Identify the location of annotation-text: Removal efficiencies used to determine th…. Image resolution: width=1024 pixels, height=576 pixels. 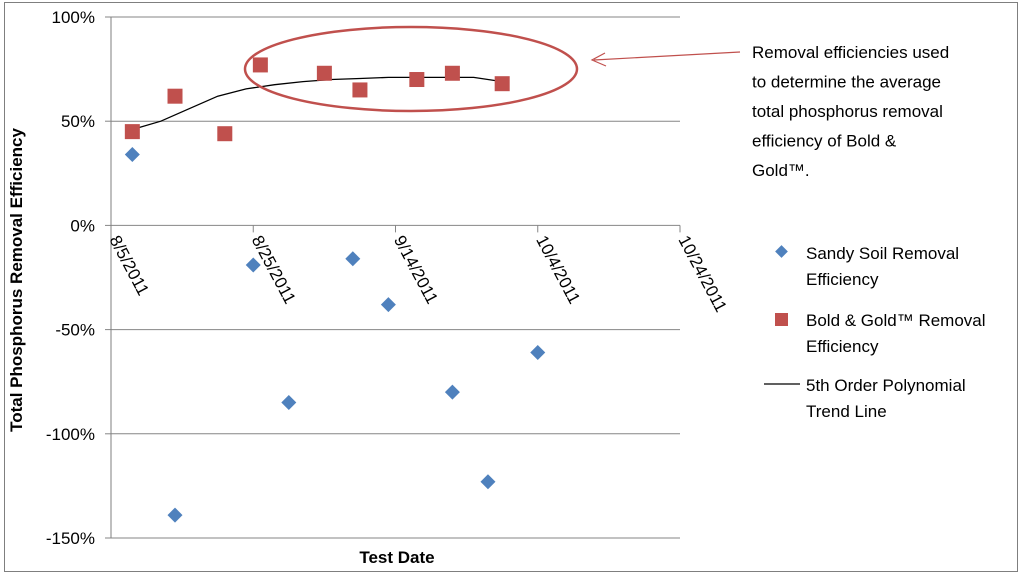
(850, 111).